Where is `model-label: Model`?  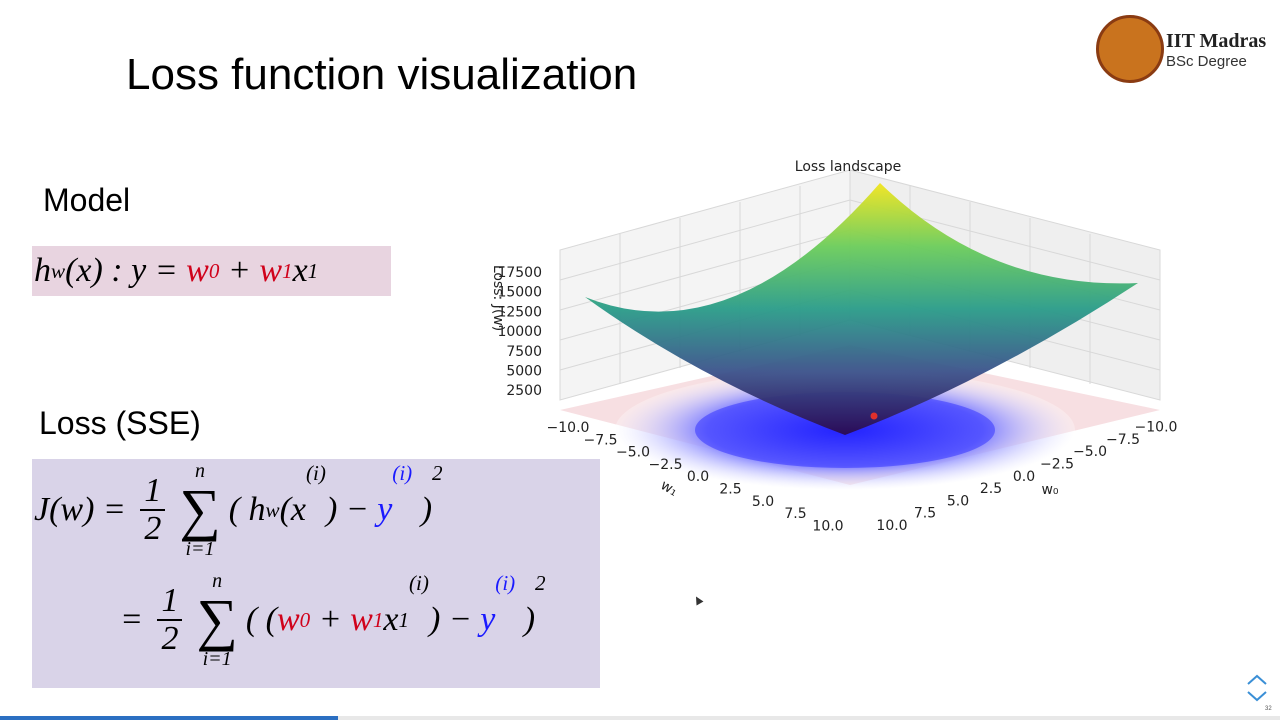
model-label: Model is located at coordinates (87, 200).